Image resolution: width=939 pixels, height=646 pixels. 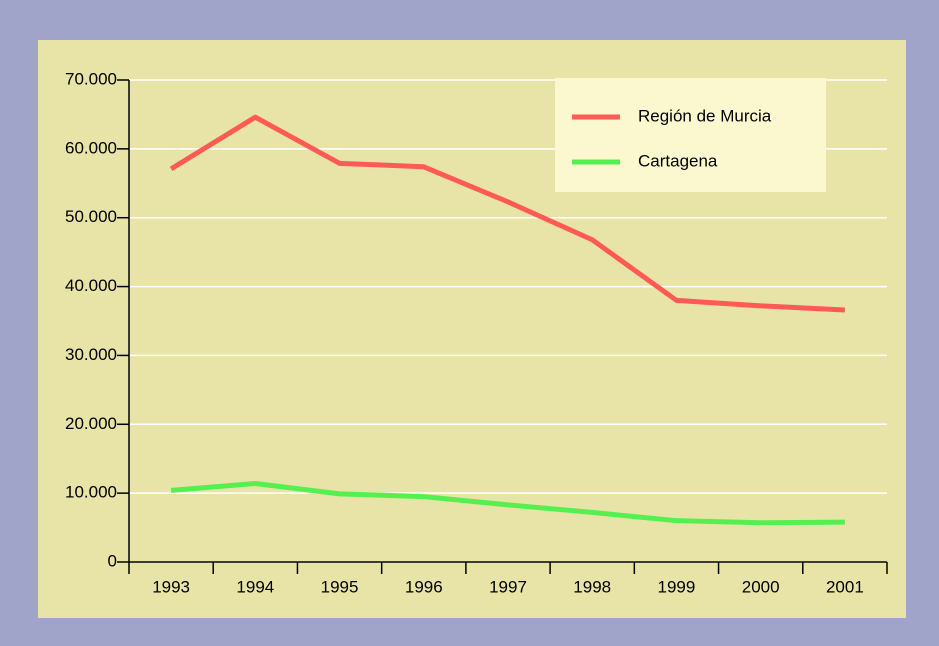 What do you see at coordinates (91, 492) in the screenshot?
I see `y-tick-label: 10.000` at bounding box center [91, 492].